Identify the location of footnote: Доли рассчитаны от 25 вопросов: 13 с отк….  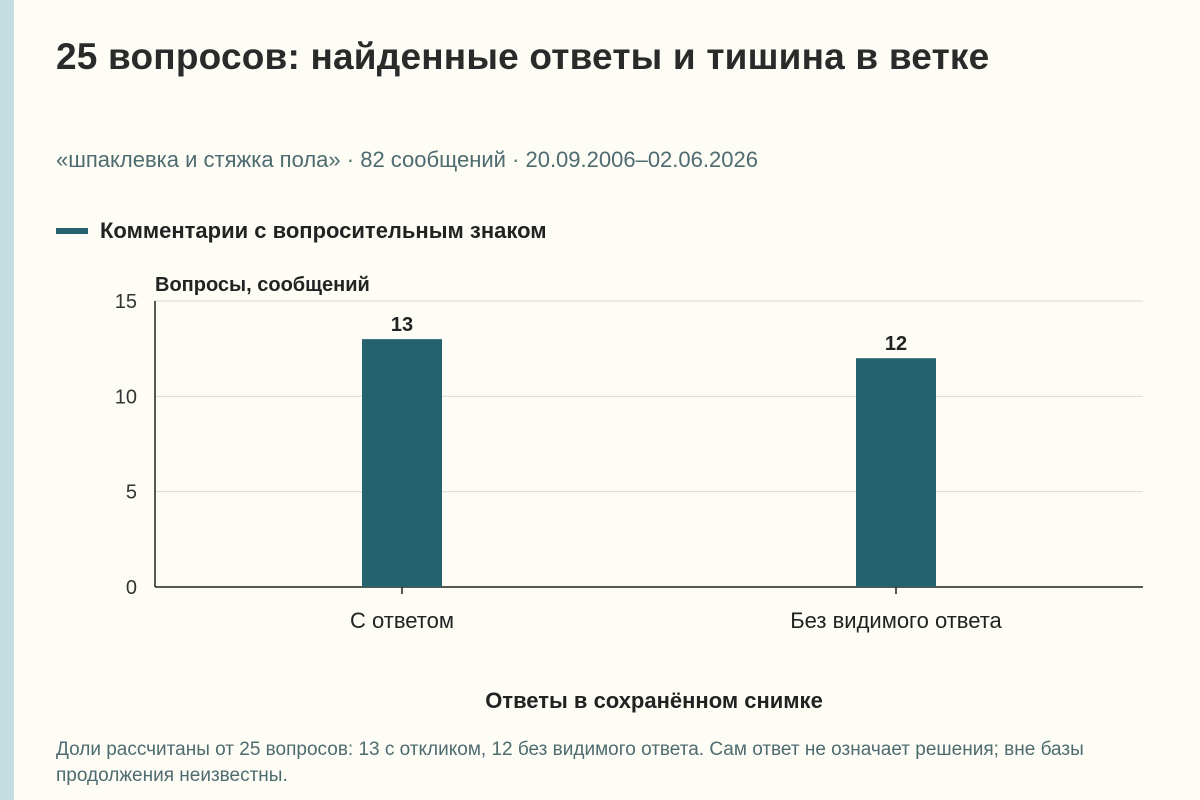
(570, 762).